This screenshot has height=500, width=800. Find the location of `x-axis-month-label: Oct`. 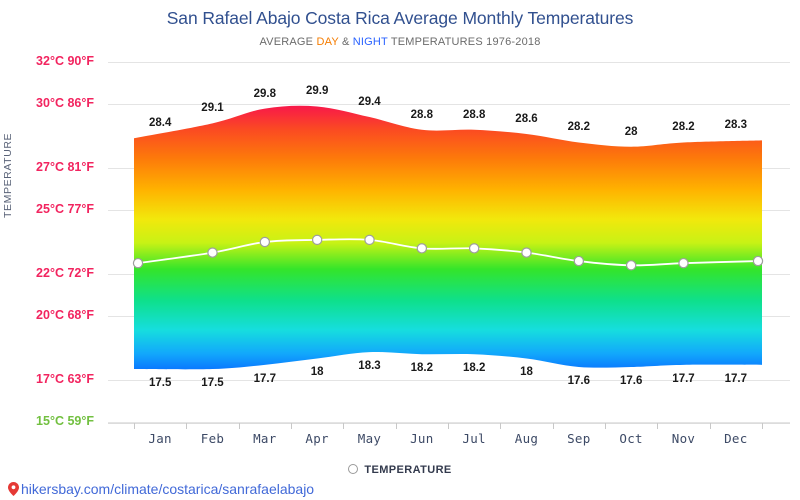

x-axis-month-label: Oct is located at coordinates (631, 438).